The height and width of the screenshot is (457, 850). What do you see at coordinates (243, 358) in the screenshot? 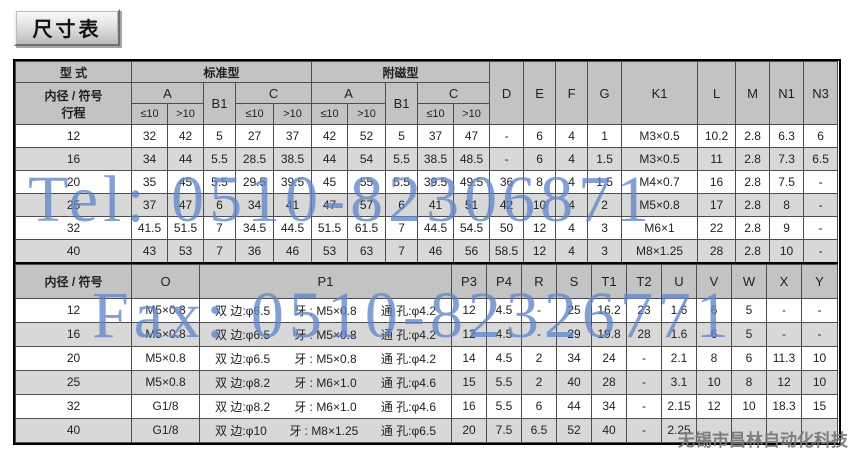
I see `p1-part: 双 边:φ6.5` at bounding box center [243, 358].